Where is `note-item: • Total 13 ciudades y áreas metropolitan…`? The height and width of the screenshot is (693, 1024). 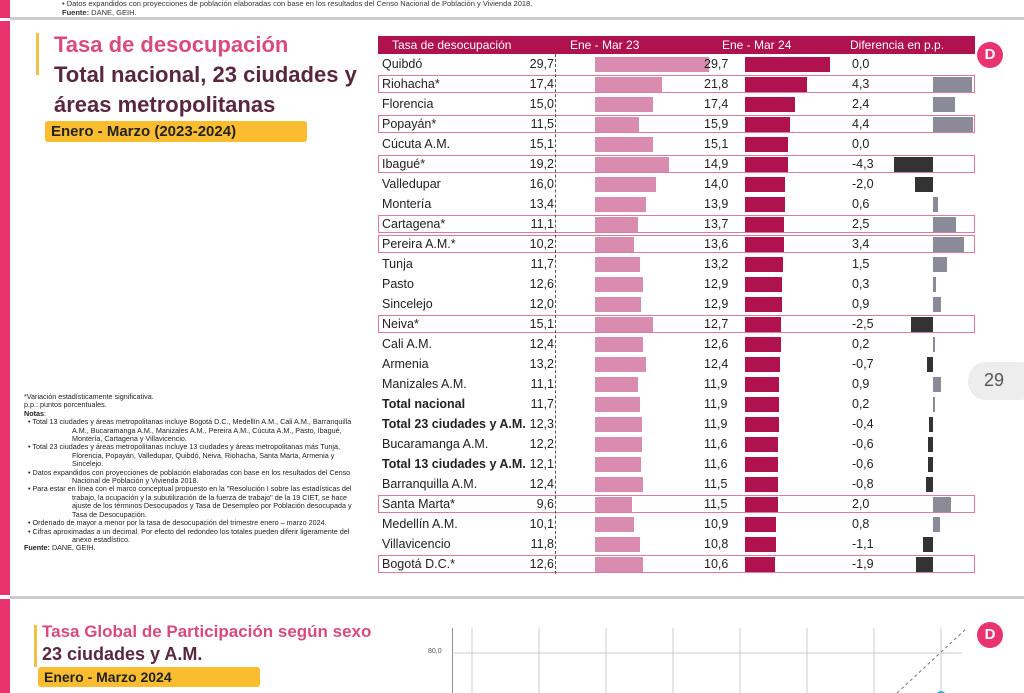
note-item: • Total 13 ciudades y áreas metropolitan… is located at coordinates (190, 430).